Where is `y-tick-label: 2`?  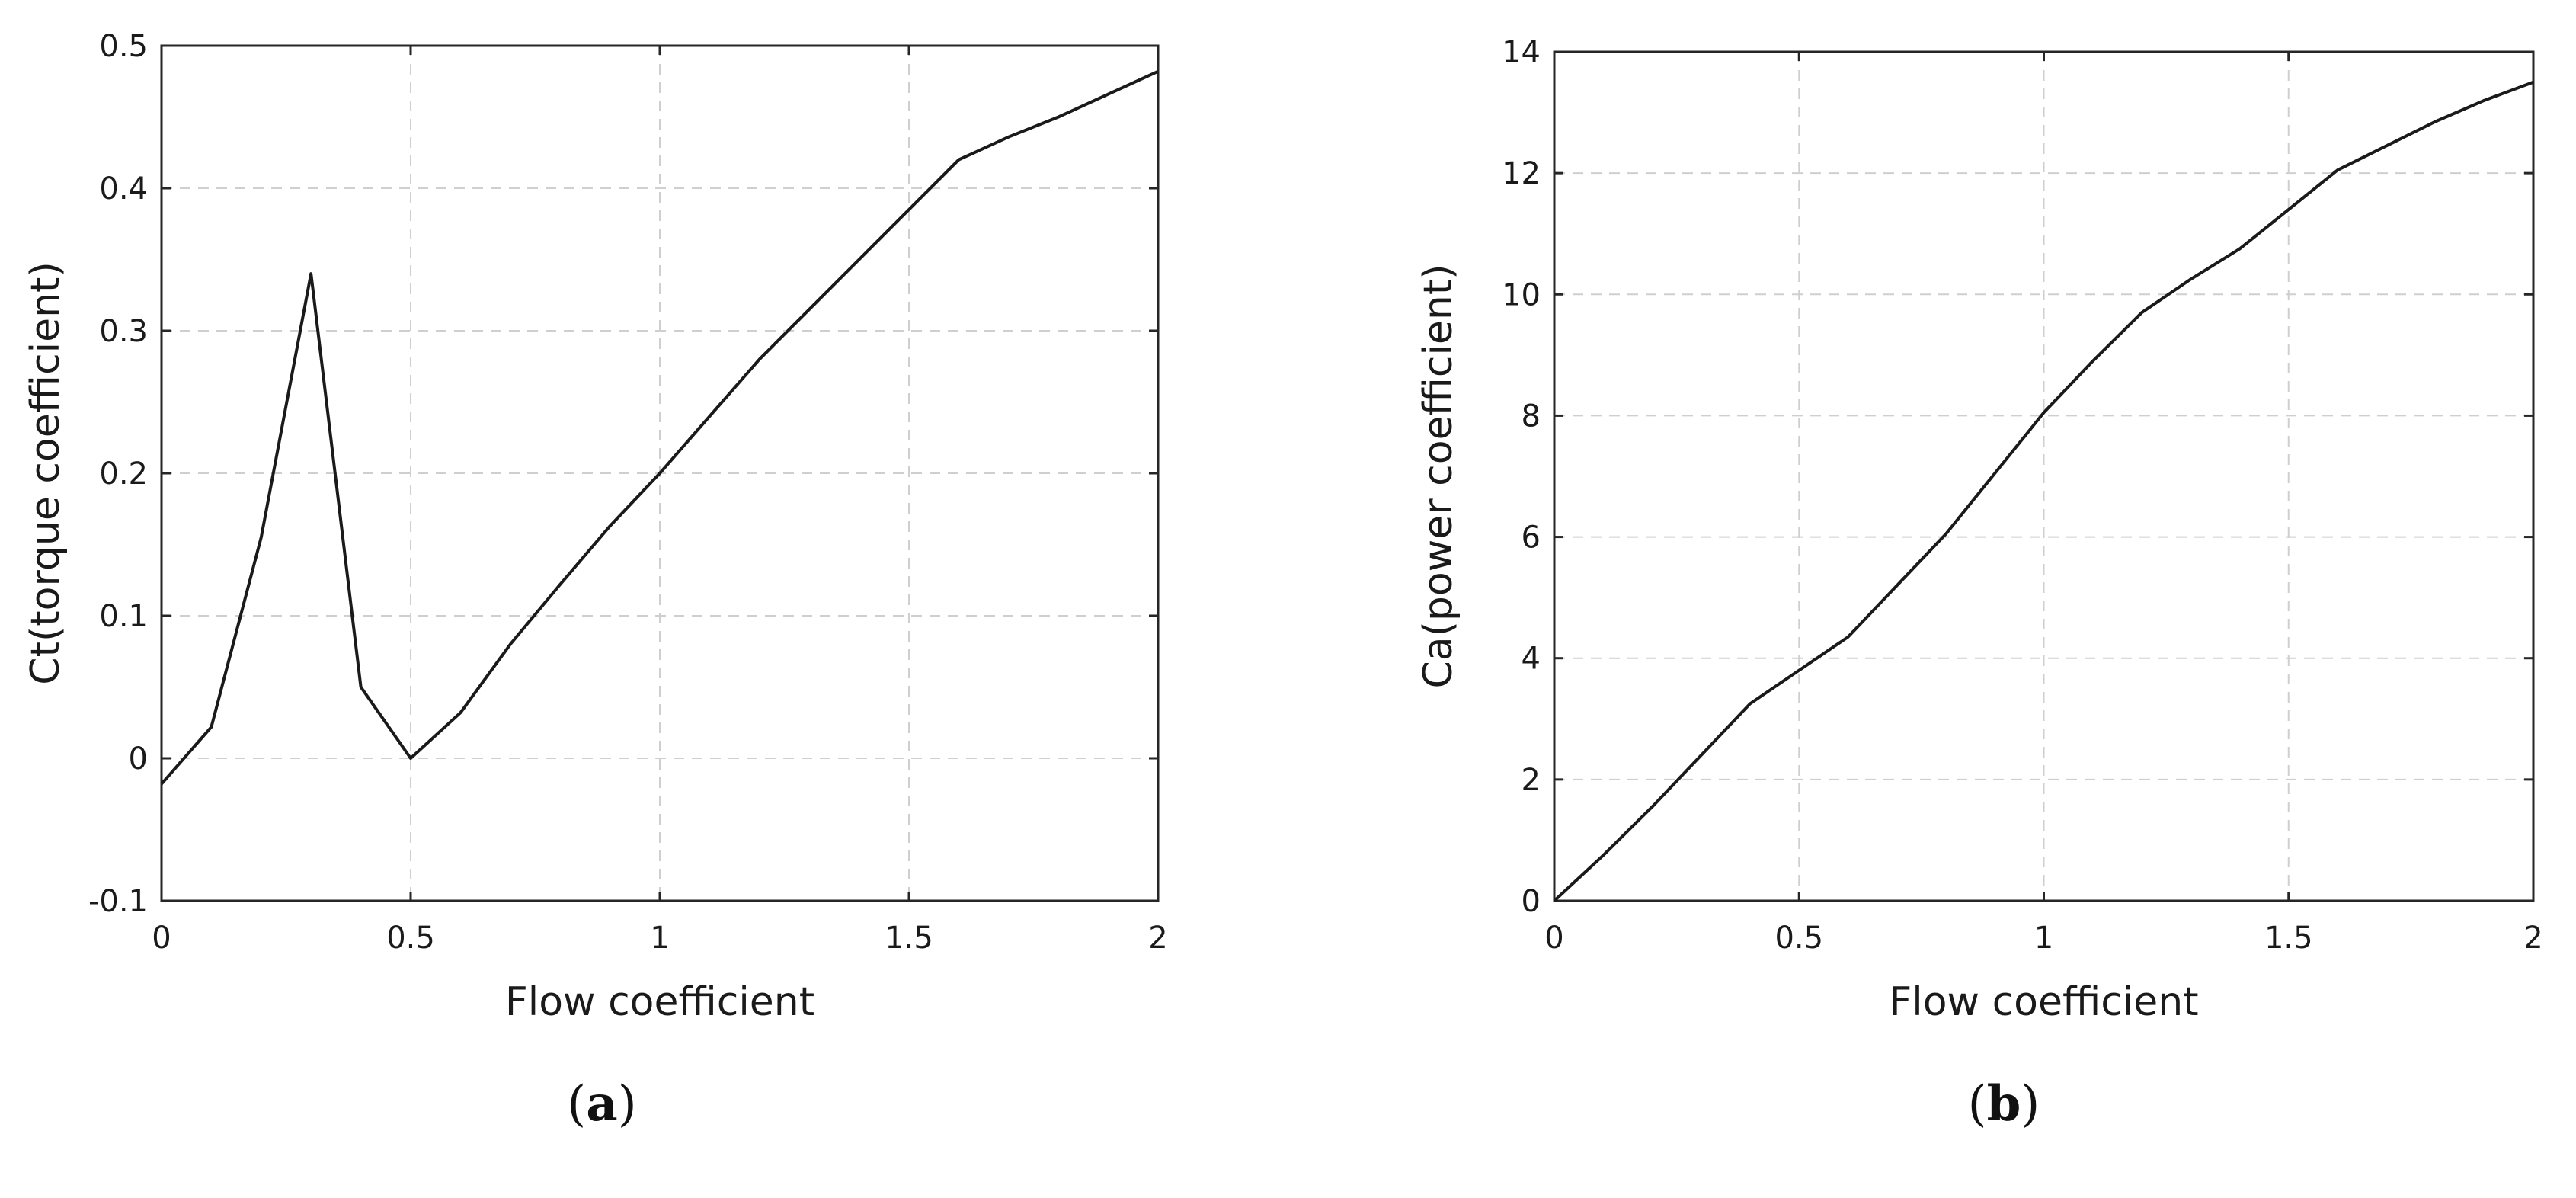 y-tick-label: 2 is located at coordinates (1531, 780).